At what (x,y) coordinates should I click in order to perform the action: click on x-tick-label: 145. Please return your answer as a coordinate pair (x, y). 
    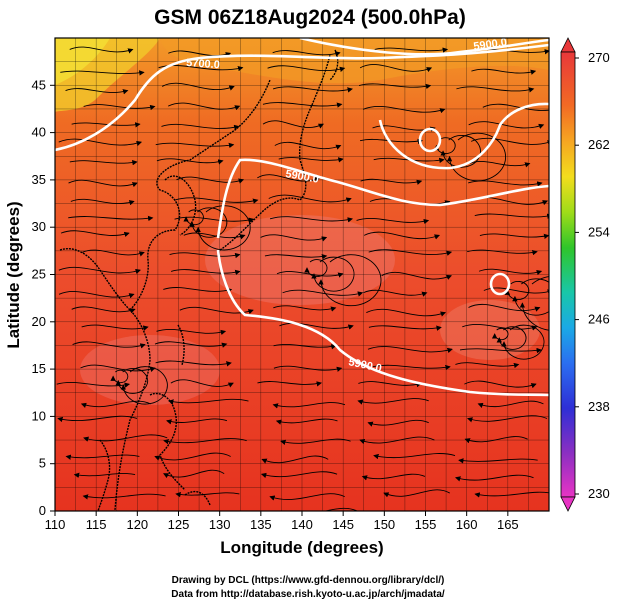
    Looking at the image, I should click on (343, 524).